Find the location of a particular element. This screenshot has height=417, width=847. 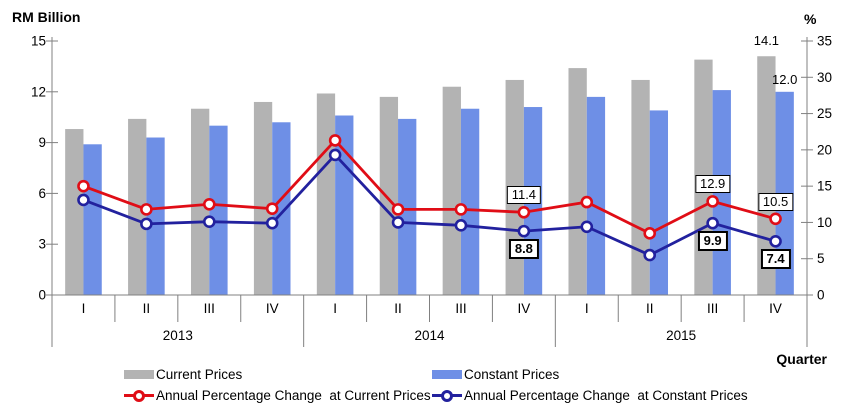

right-tick-label: 25 is located at coordinates (824, 113).